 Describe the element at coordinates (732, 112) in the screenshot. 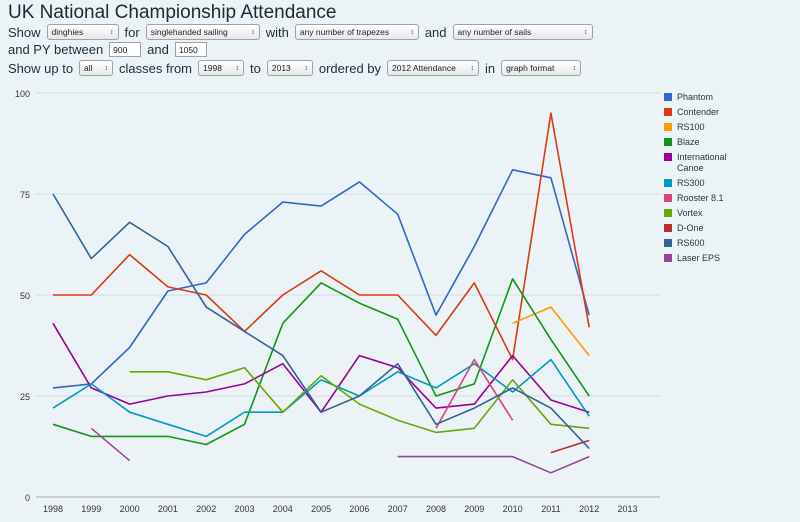

I see `legend-item-contender: Contender` at that location.